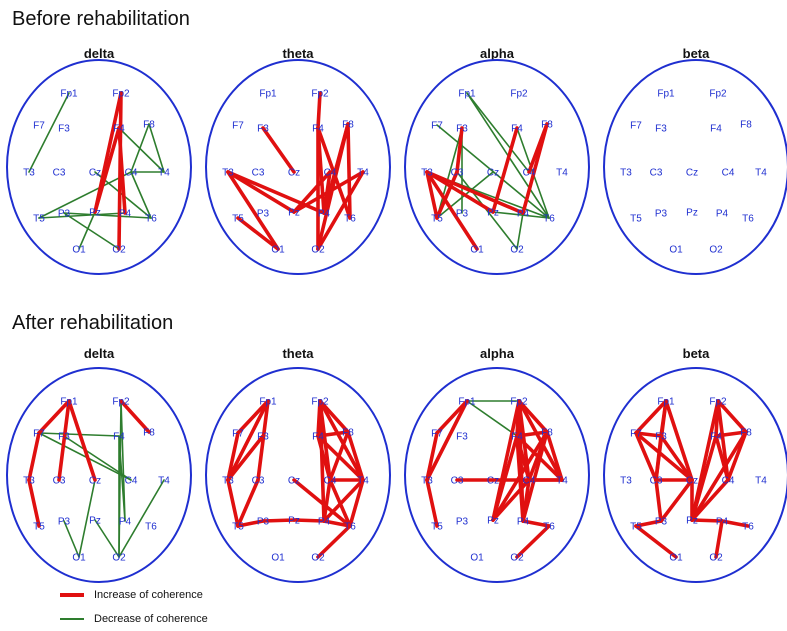  What do you see at coordinates (340, 458) in the screenshot?
I see `increase-link-F4-T4` at bounding box center [340, 458].